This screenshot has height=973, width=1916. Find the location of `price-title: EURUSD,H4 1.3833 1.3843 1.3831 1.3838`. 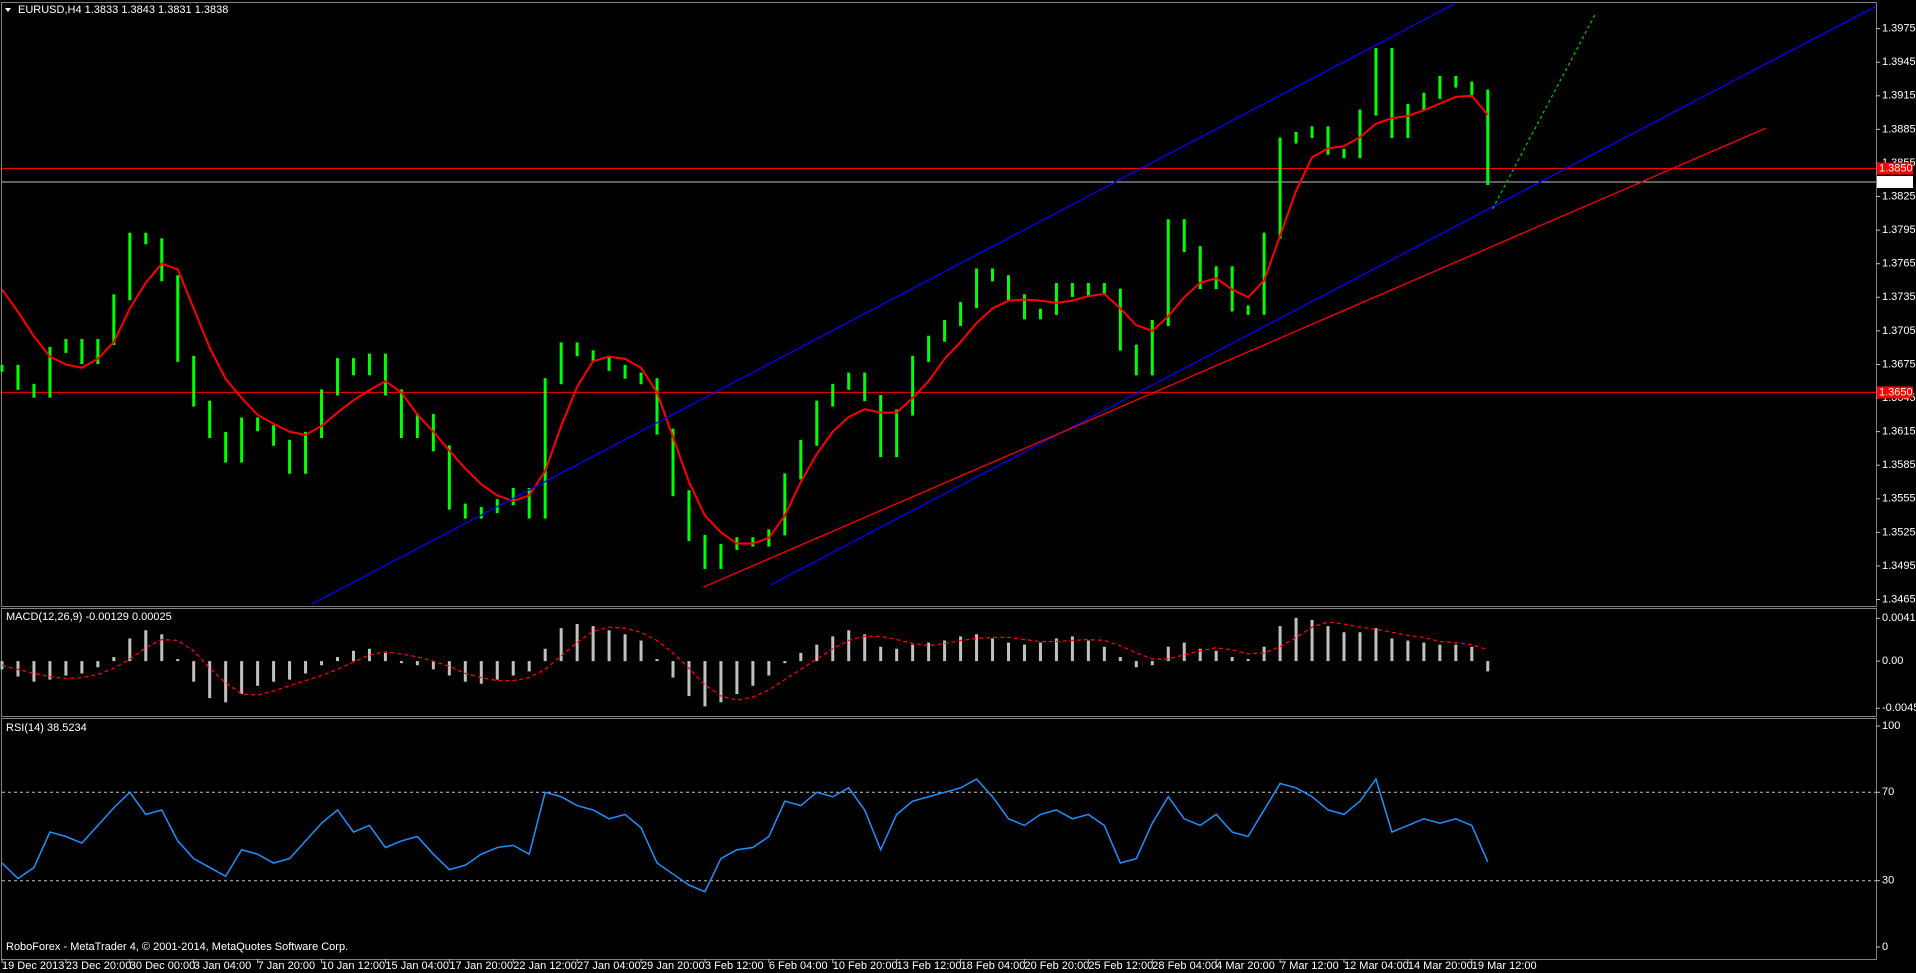

price-title: EURUSD,H4 1.3833 1.3843 1.3831 1.3838 is located at coordinates (123, 10).